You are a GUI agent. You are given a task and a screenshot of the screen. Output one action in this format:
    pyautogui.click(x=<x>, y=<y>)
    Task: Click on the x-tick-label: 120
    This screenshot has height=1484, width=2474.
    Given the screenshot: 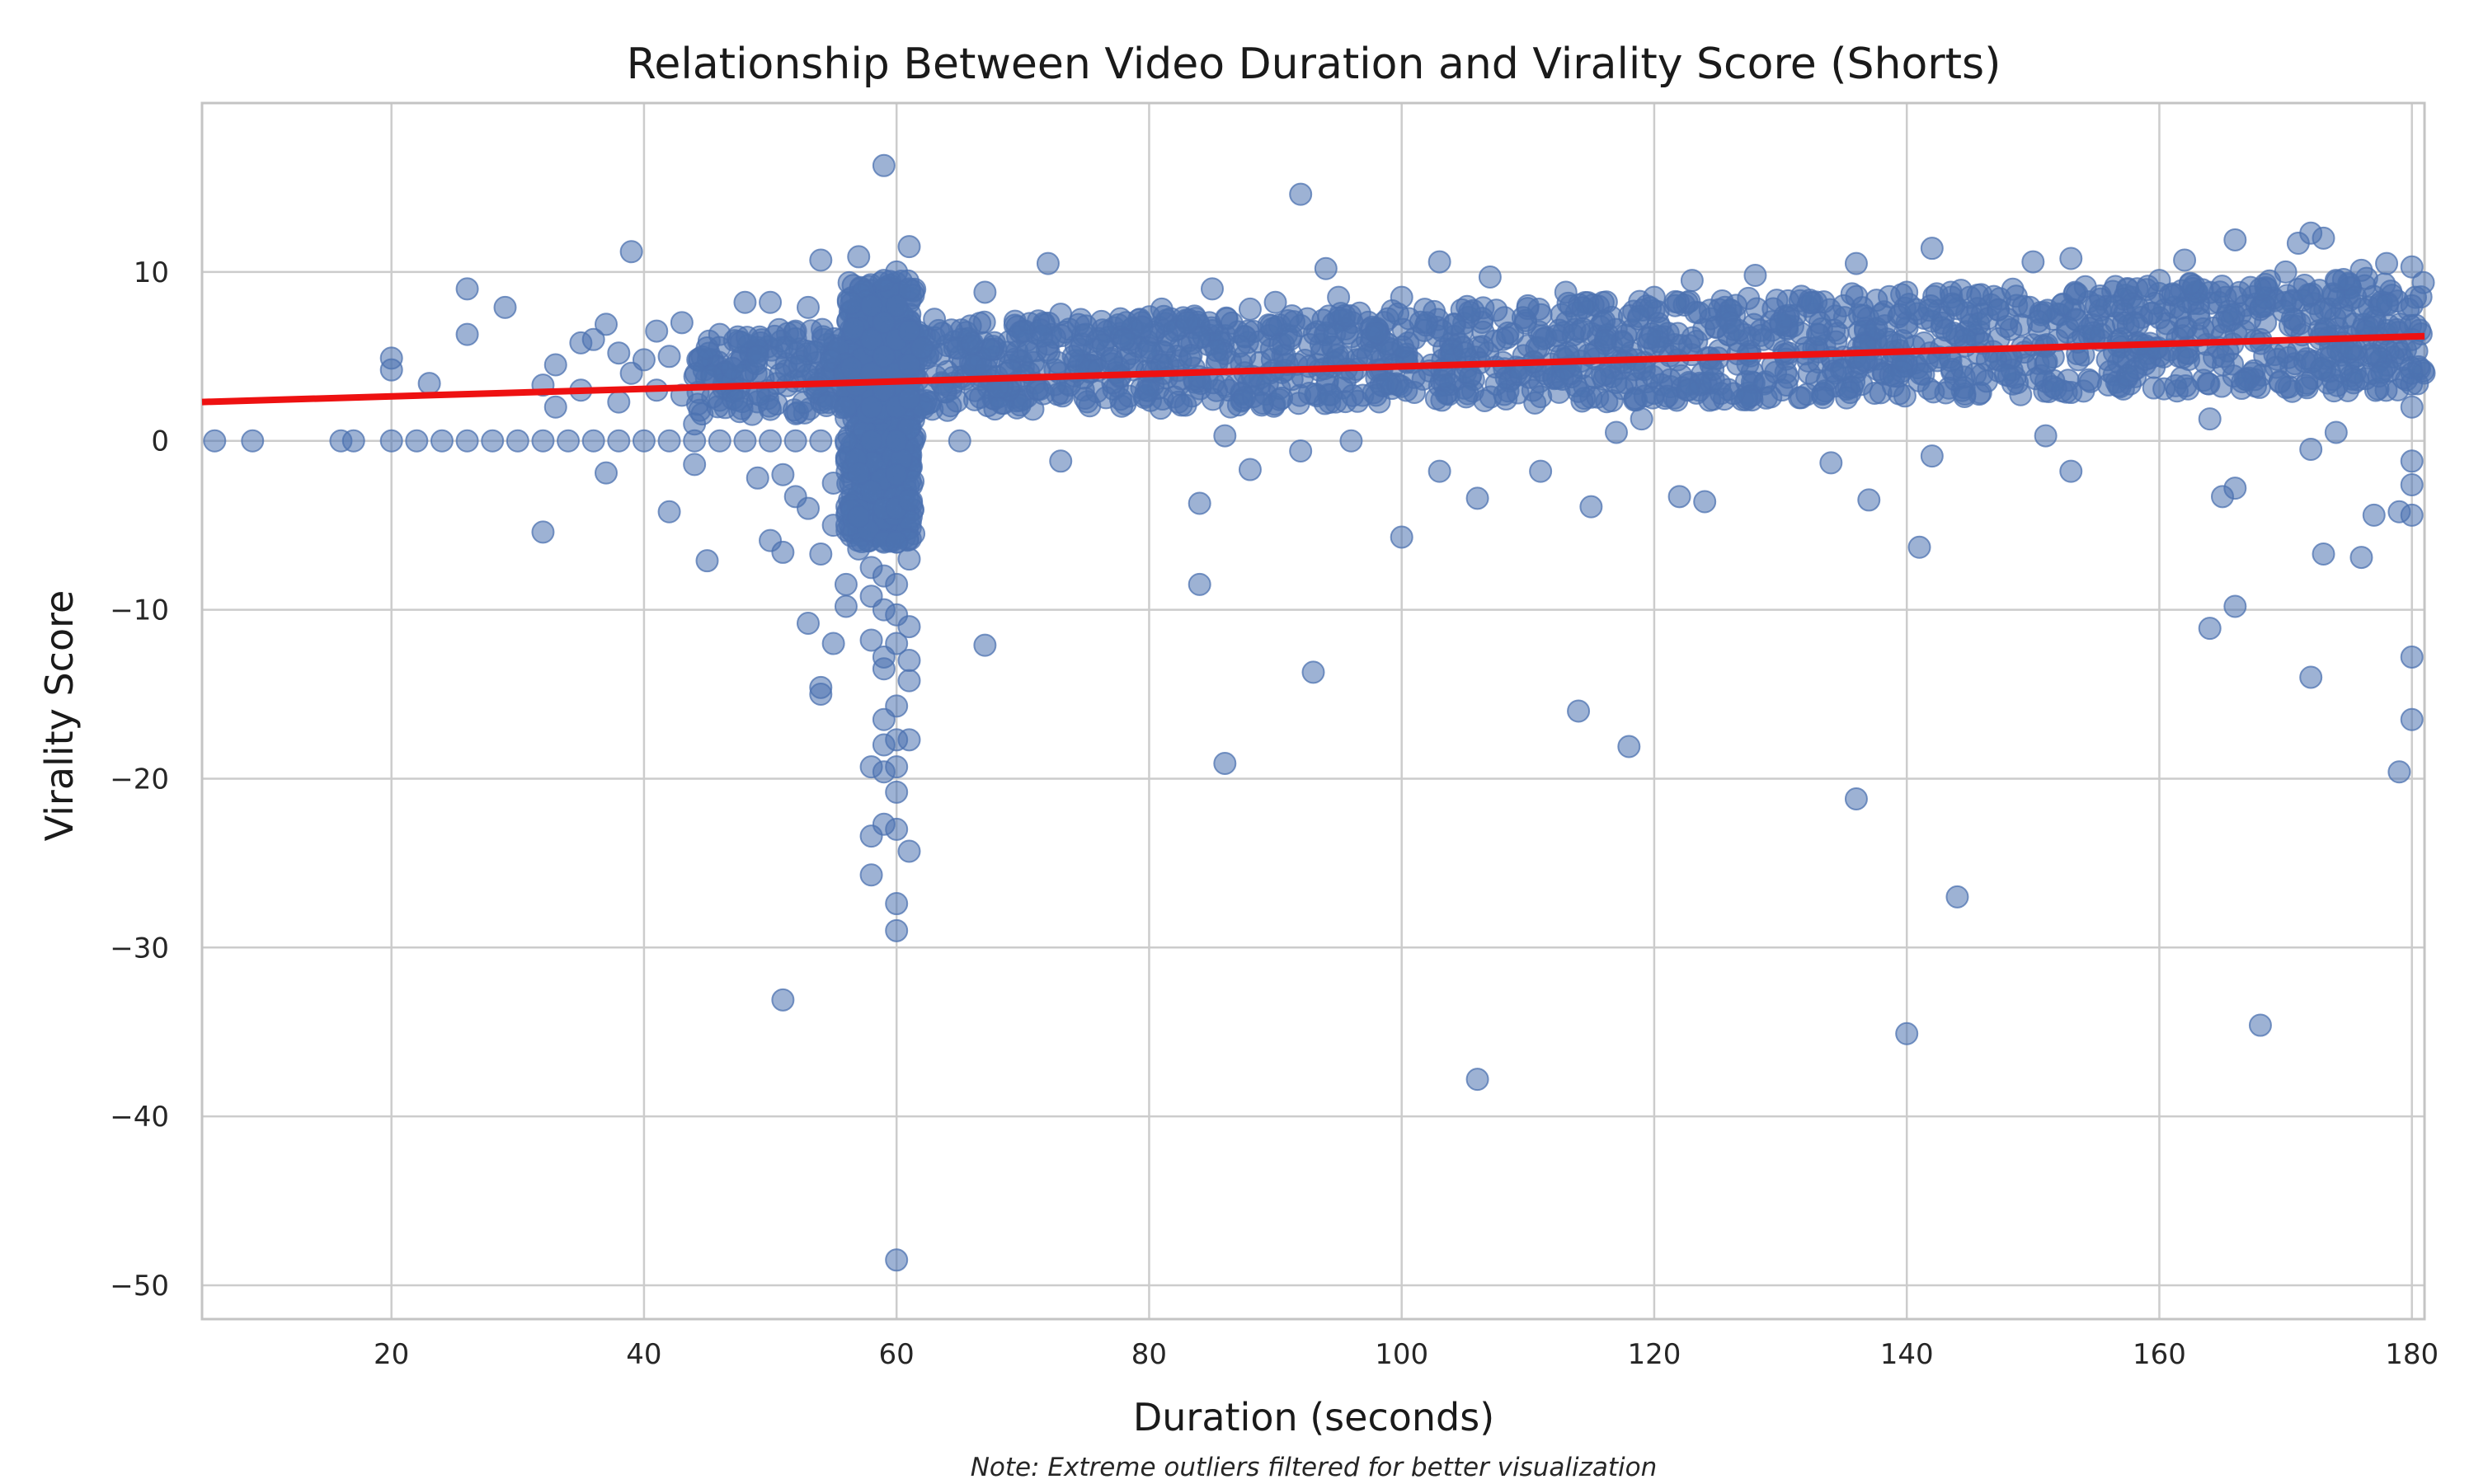 What is the action you would take?
    pyautogui.click(x=1654, y=1354)
    